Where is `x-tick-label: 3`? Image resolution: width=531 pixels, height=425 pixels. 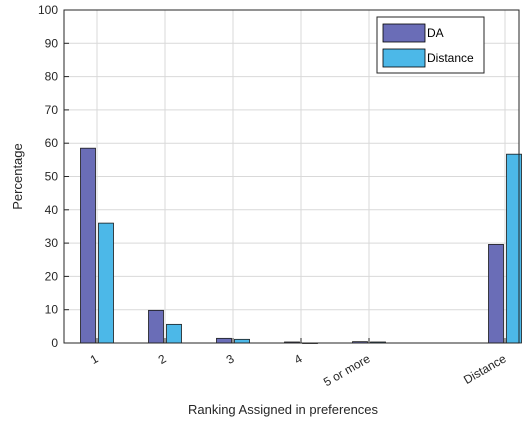
x-tick-label: 3 is located at coordinates (230, 359).